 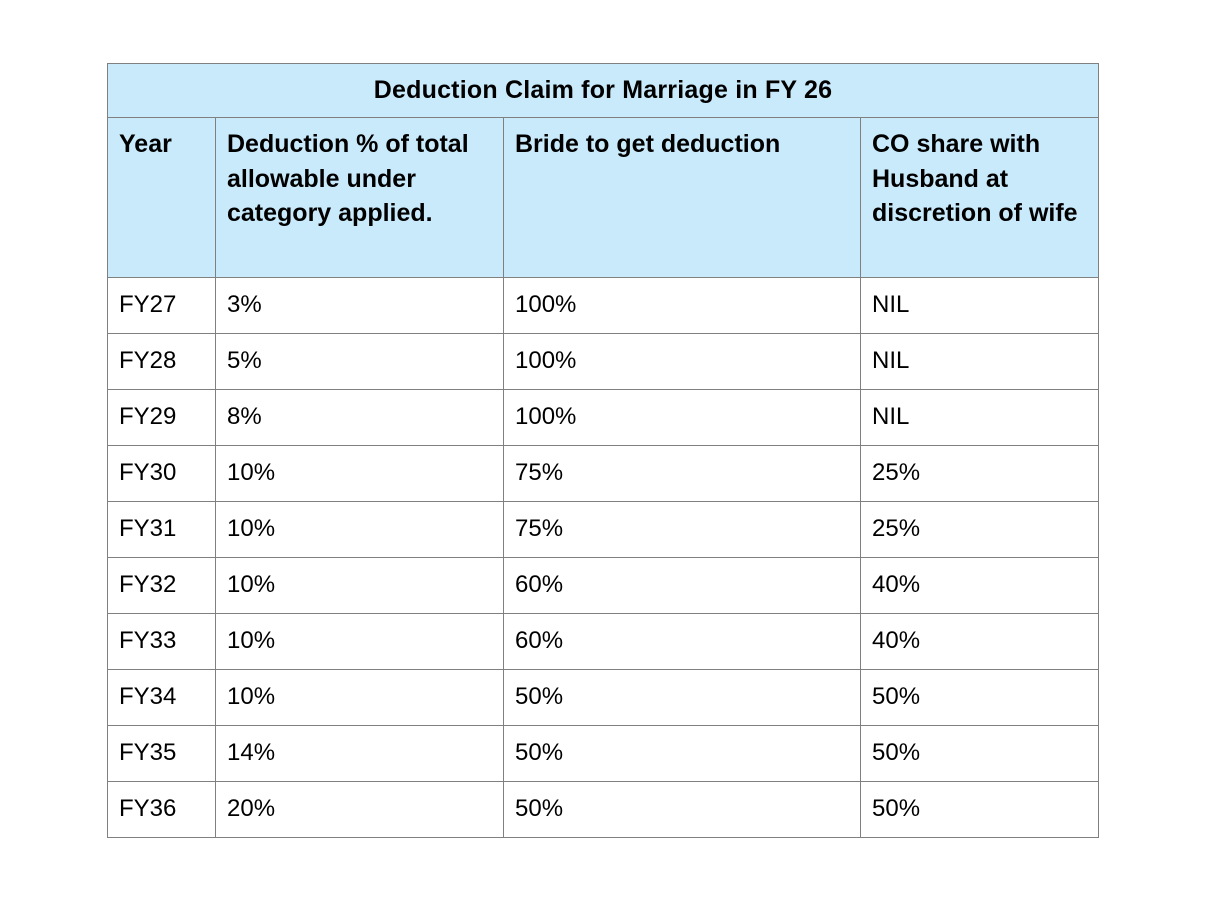 I want to click on value-cell: 8%, so click(x=359, y=417).